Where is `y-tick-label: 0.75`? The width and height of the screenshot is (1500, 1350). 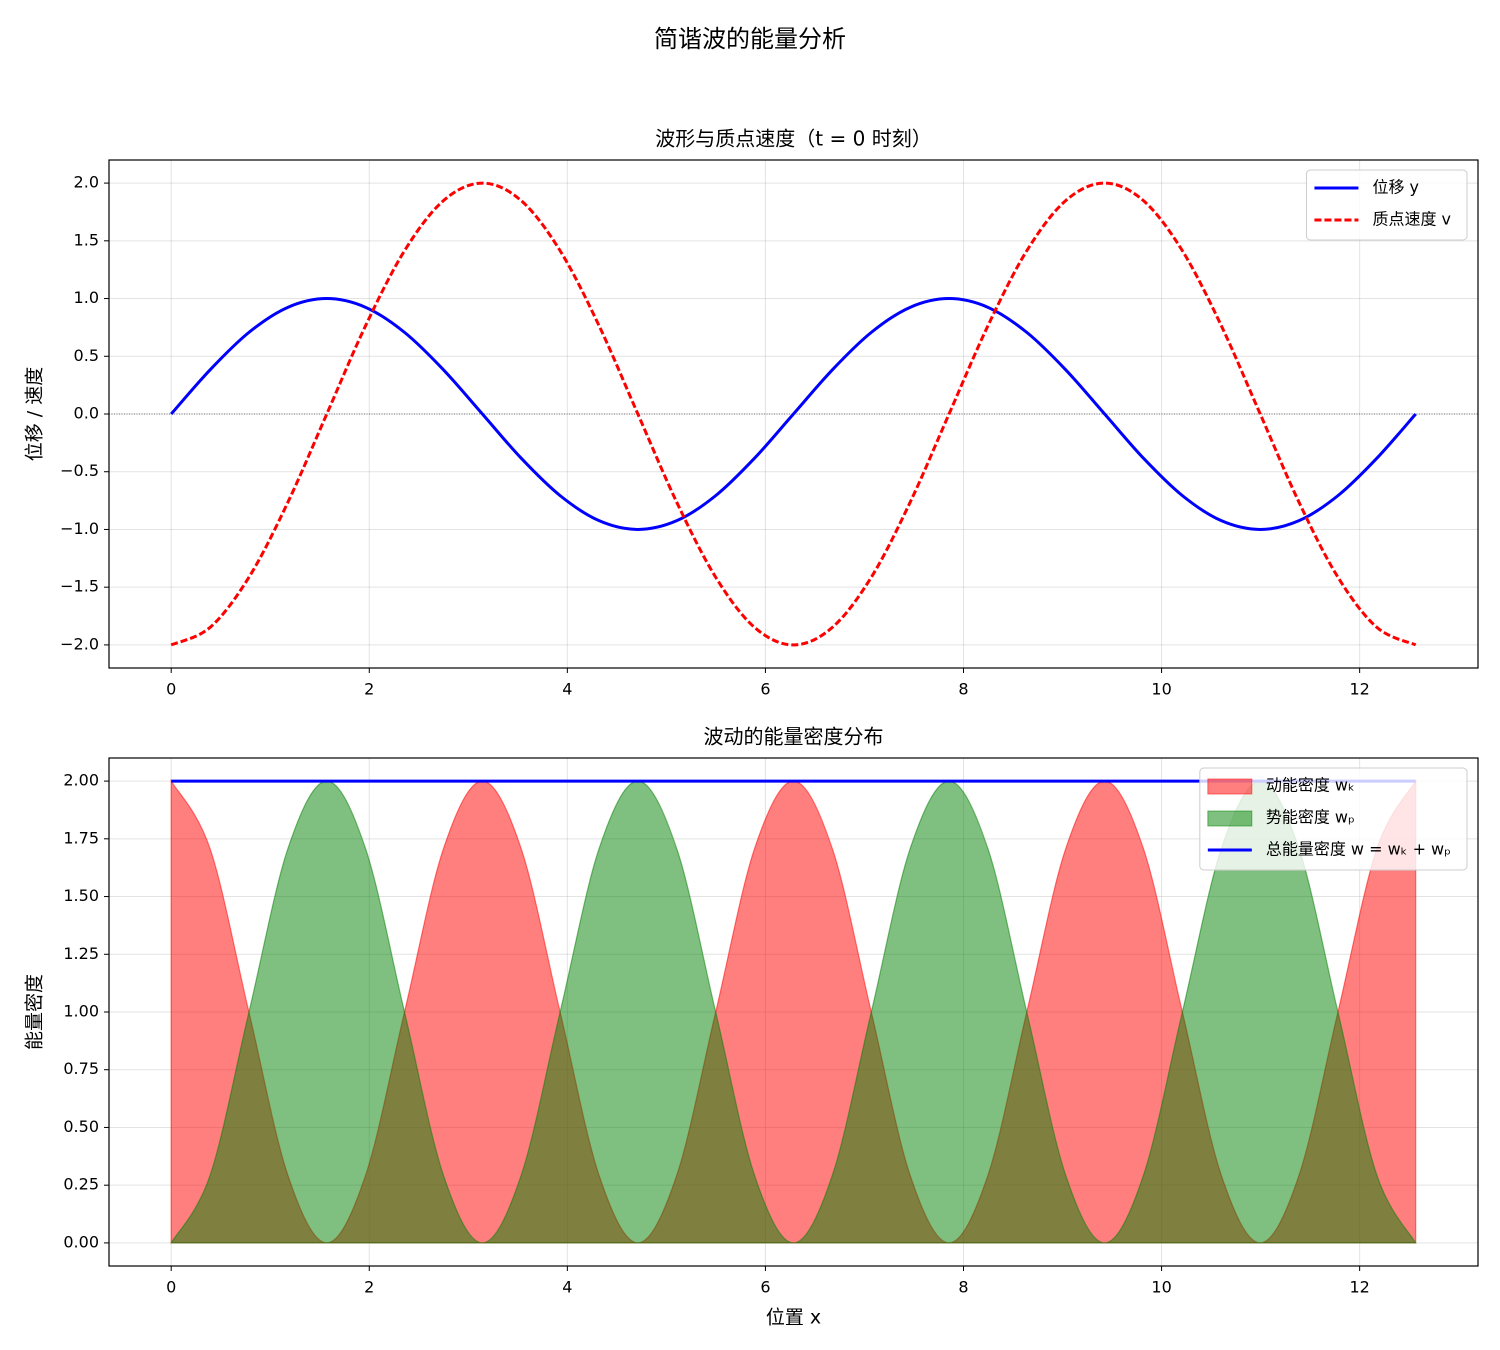 y-tick-label: 0.75 is located at coordinates (81, 1068).